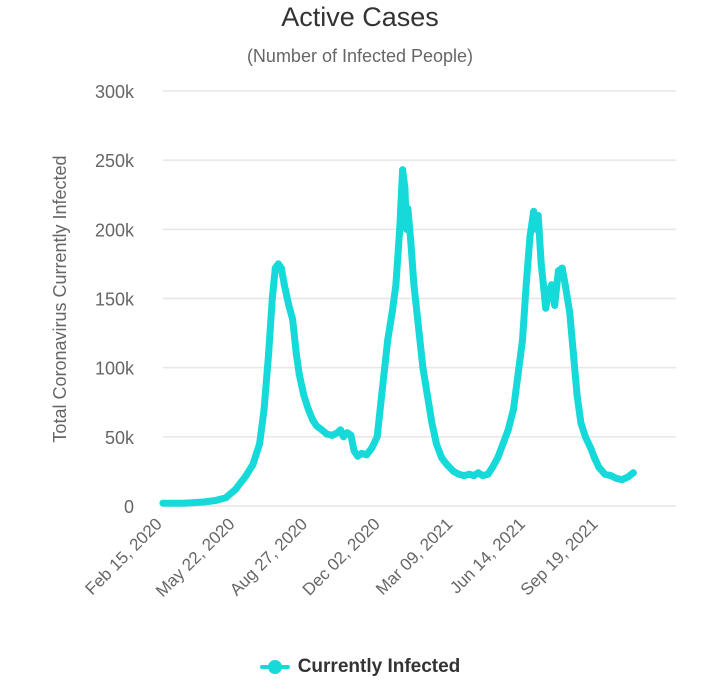 The width and height of the screenshot is (720, 700). Describe the element at coordinates (360, 56) in the screenshot. I see `chart-subtitle: (Number of Infected People)` at that location.